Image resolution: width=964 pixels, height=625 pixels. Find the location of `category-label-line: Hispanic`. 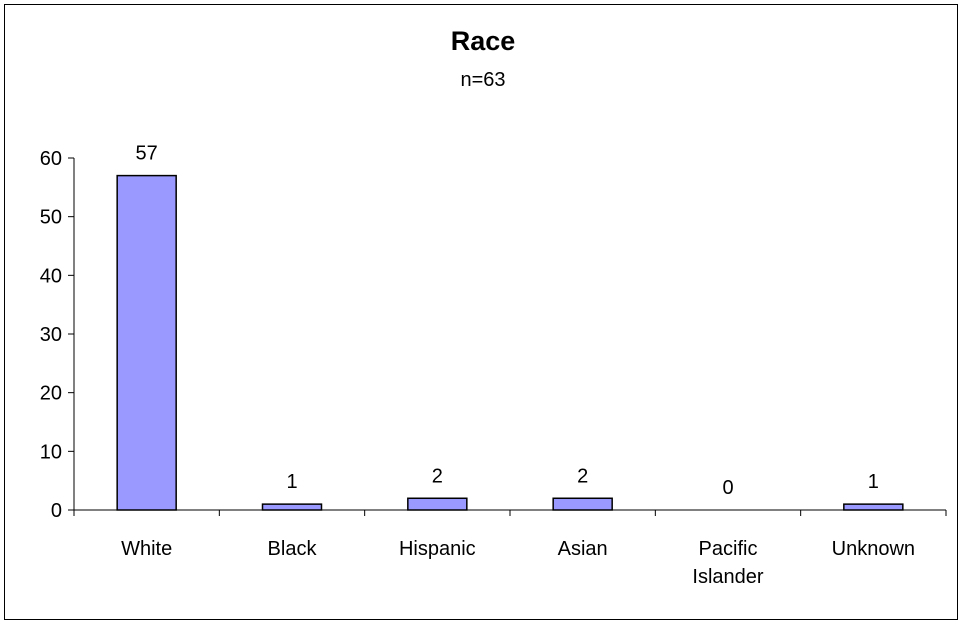

category-label-line: Hispanic is located at coordinates (437, 549).